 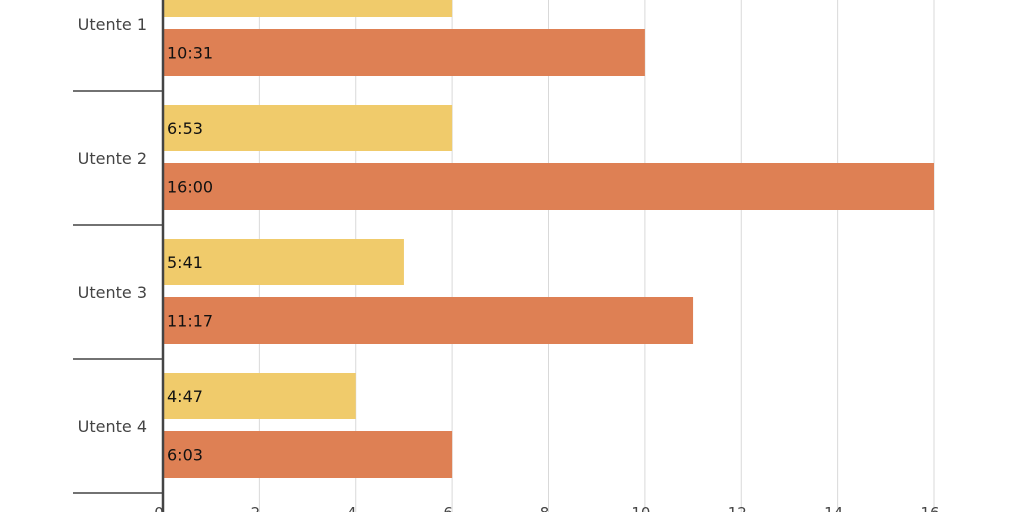 What do you see at coordinates (112, 426) in the screenshot?
I see `category-label: Utente 4` at bounding box center [112, 426].